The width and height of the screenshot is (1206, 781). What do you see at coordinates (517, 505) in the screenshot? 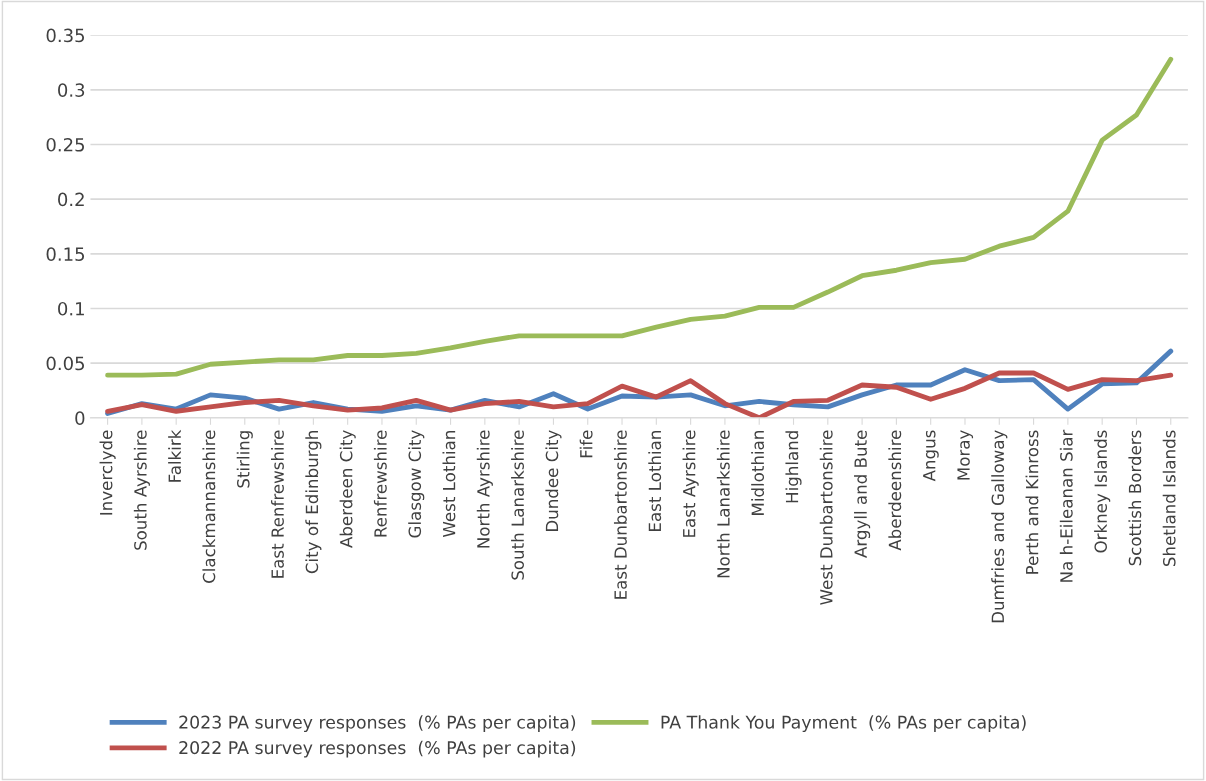
I see `x-tick-label: South Lanarkshire` at bounding box center [517, 505].